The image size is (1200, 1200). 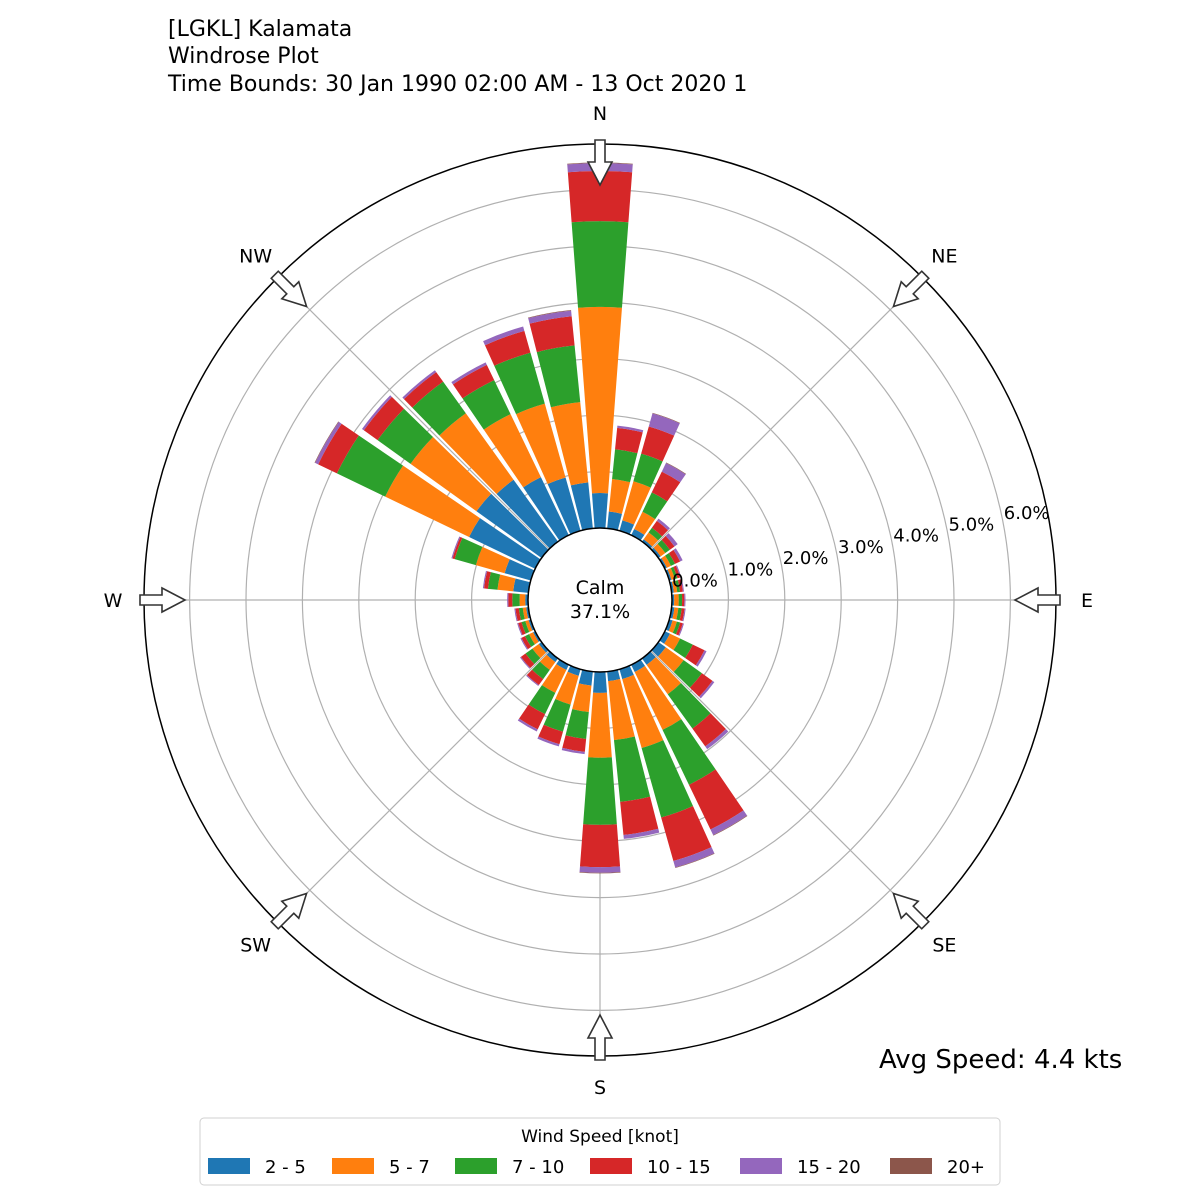 What do you see at coordinates (600, 612) in the screenshot?
I see `calm-value: 37.1%` at bounding box center [600, 612].